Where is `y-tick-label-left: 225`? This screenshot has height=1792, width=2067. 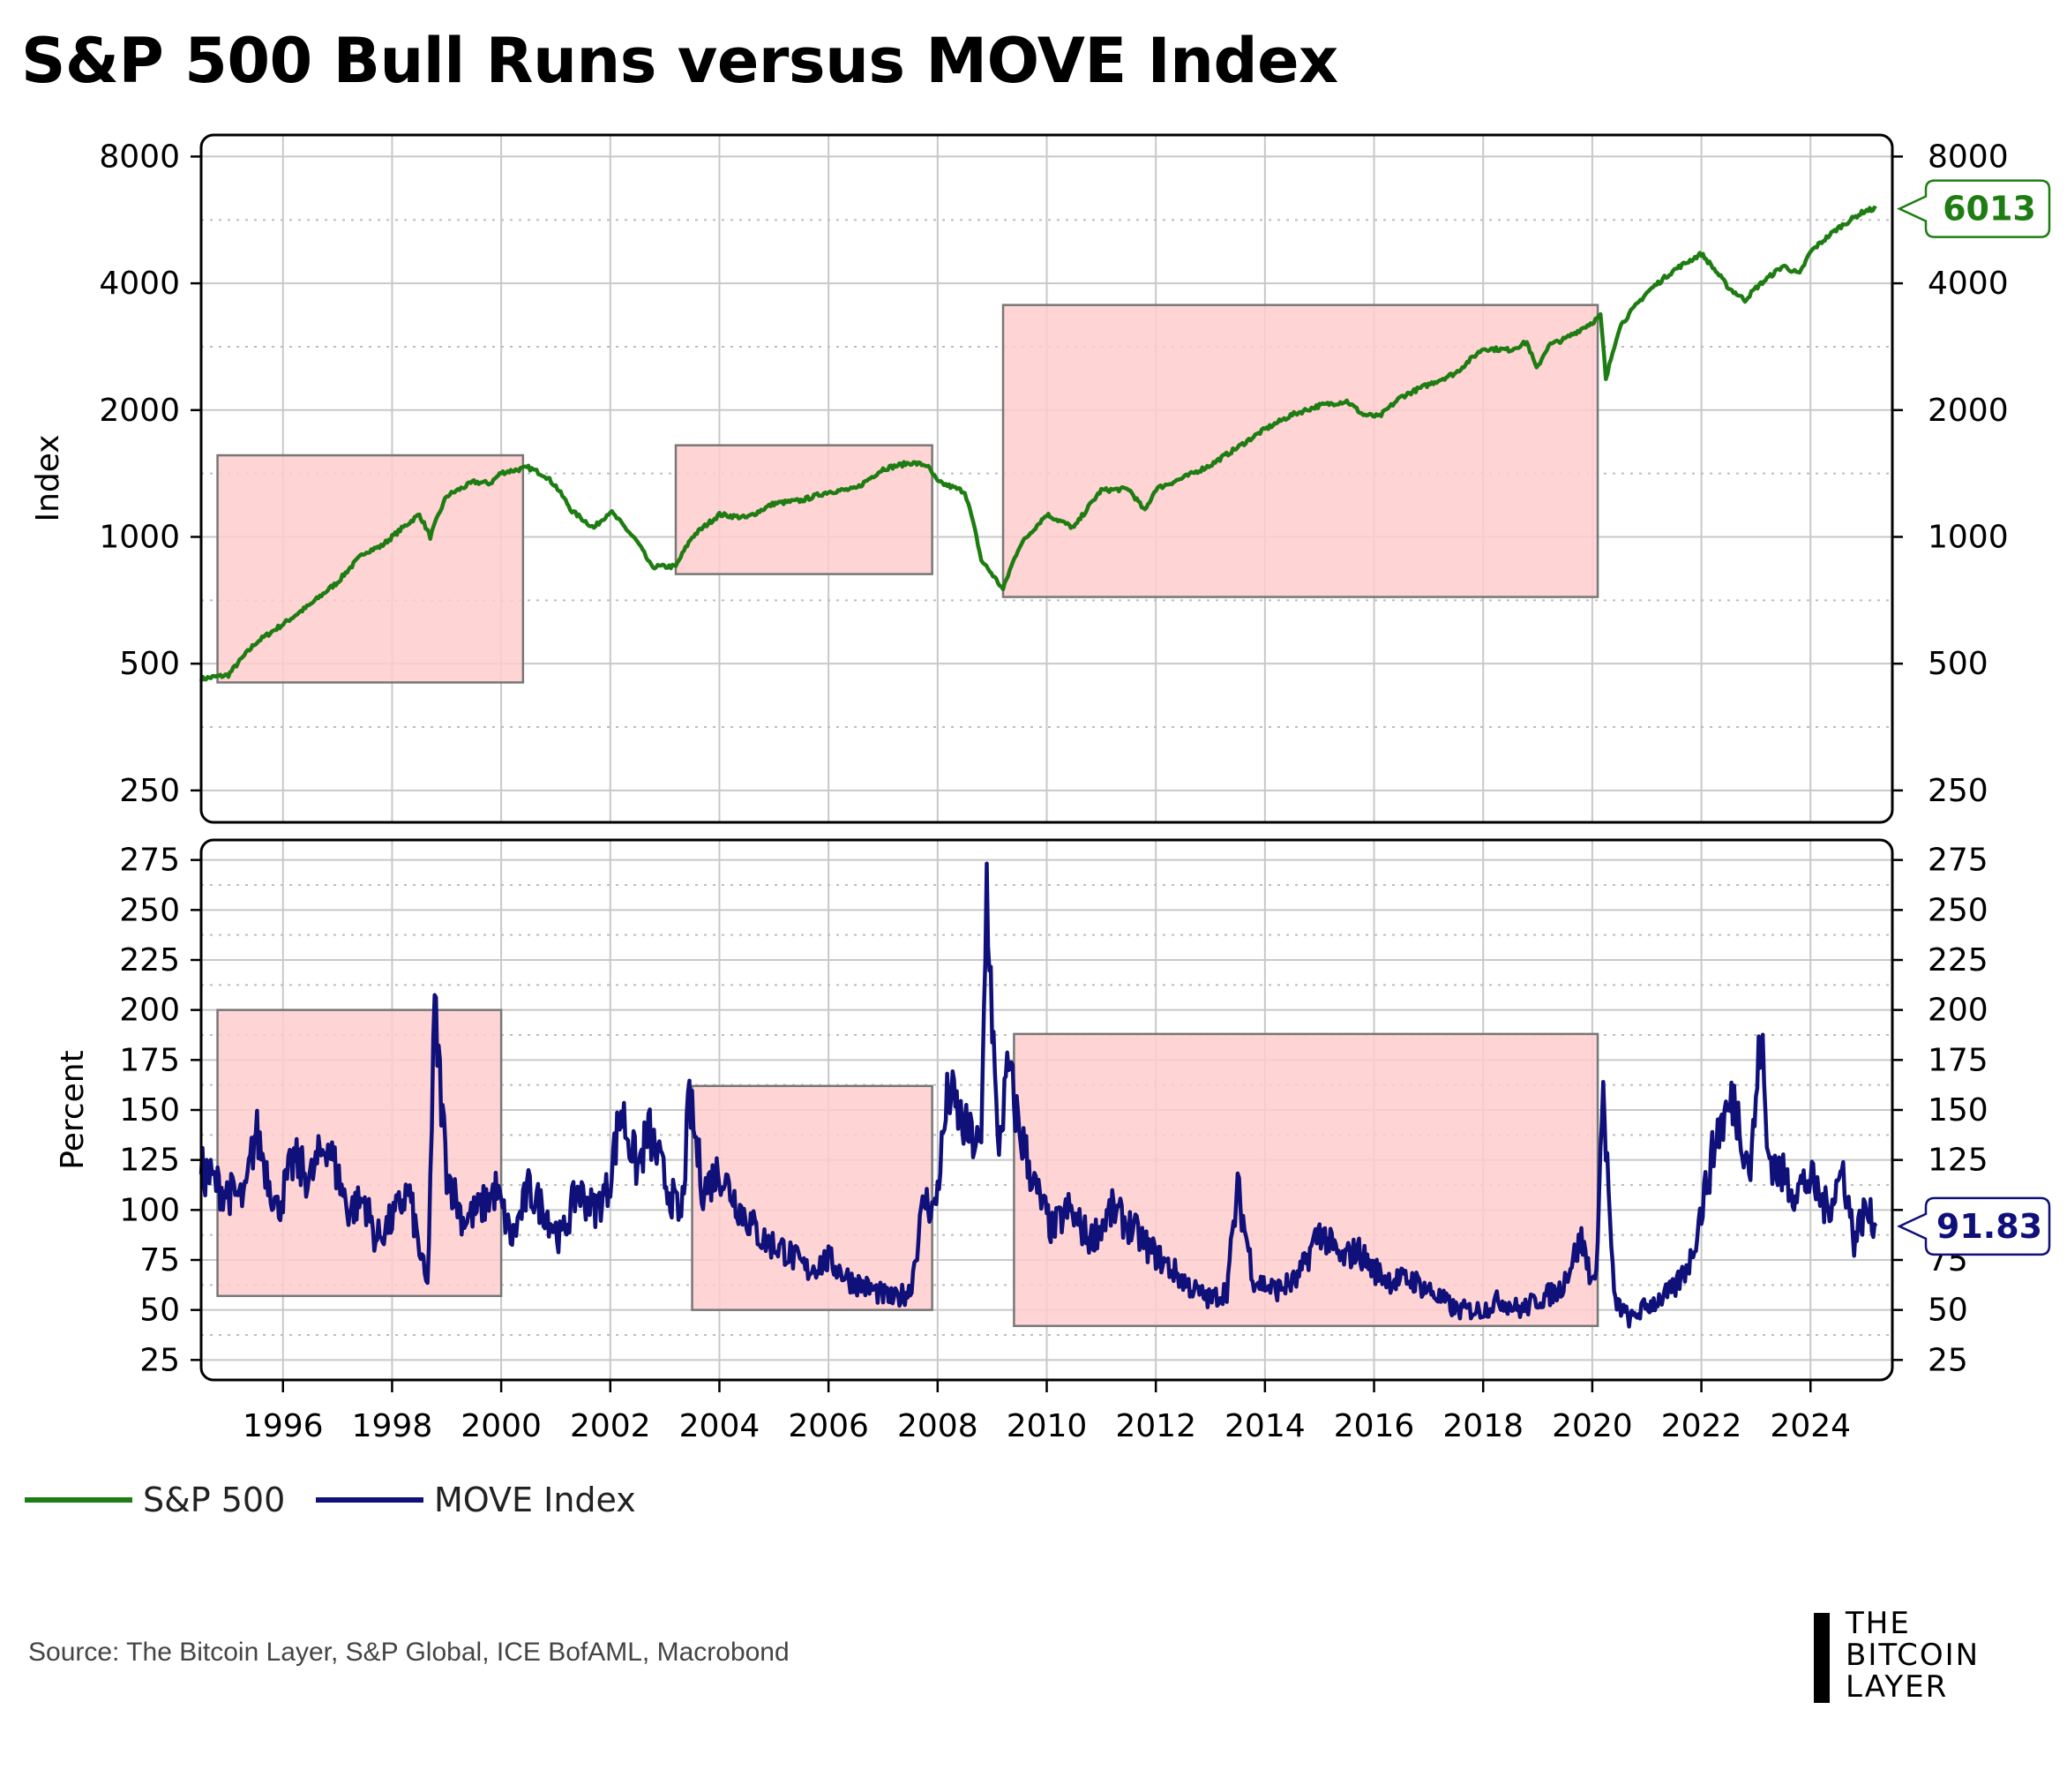
y-tick-label-left: 225 is located at coordinates (149, 960).